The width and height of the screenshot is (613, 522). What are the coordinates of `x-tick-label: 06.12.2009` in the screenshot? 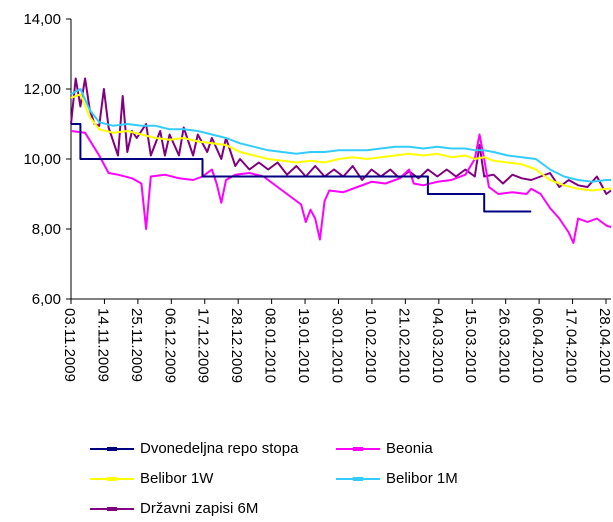 It's located at (169, 345).